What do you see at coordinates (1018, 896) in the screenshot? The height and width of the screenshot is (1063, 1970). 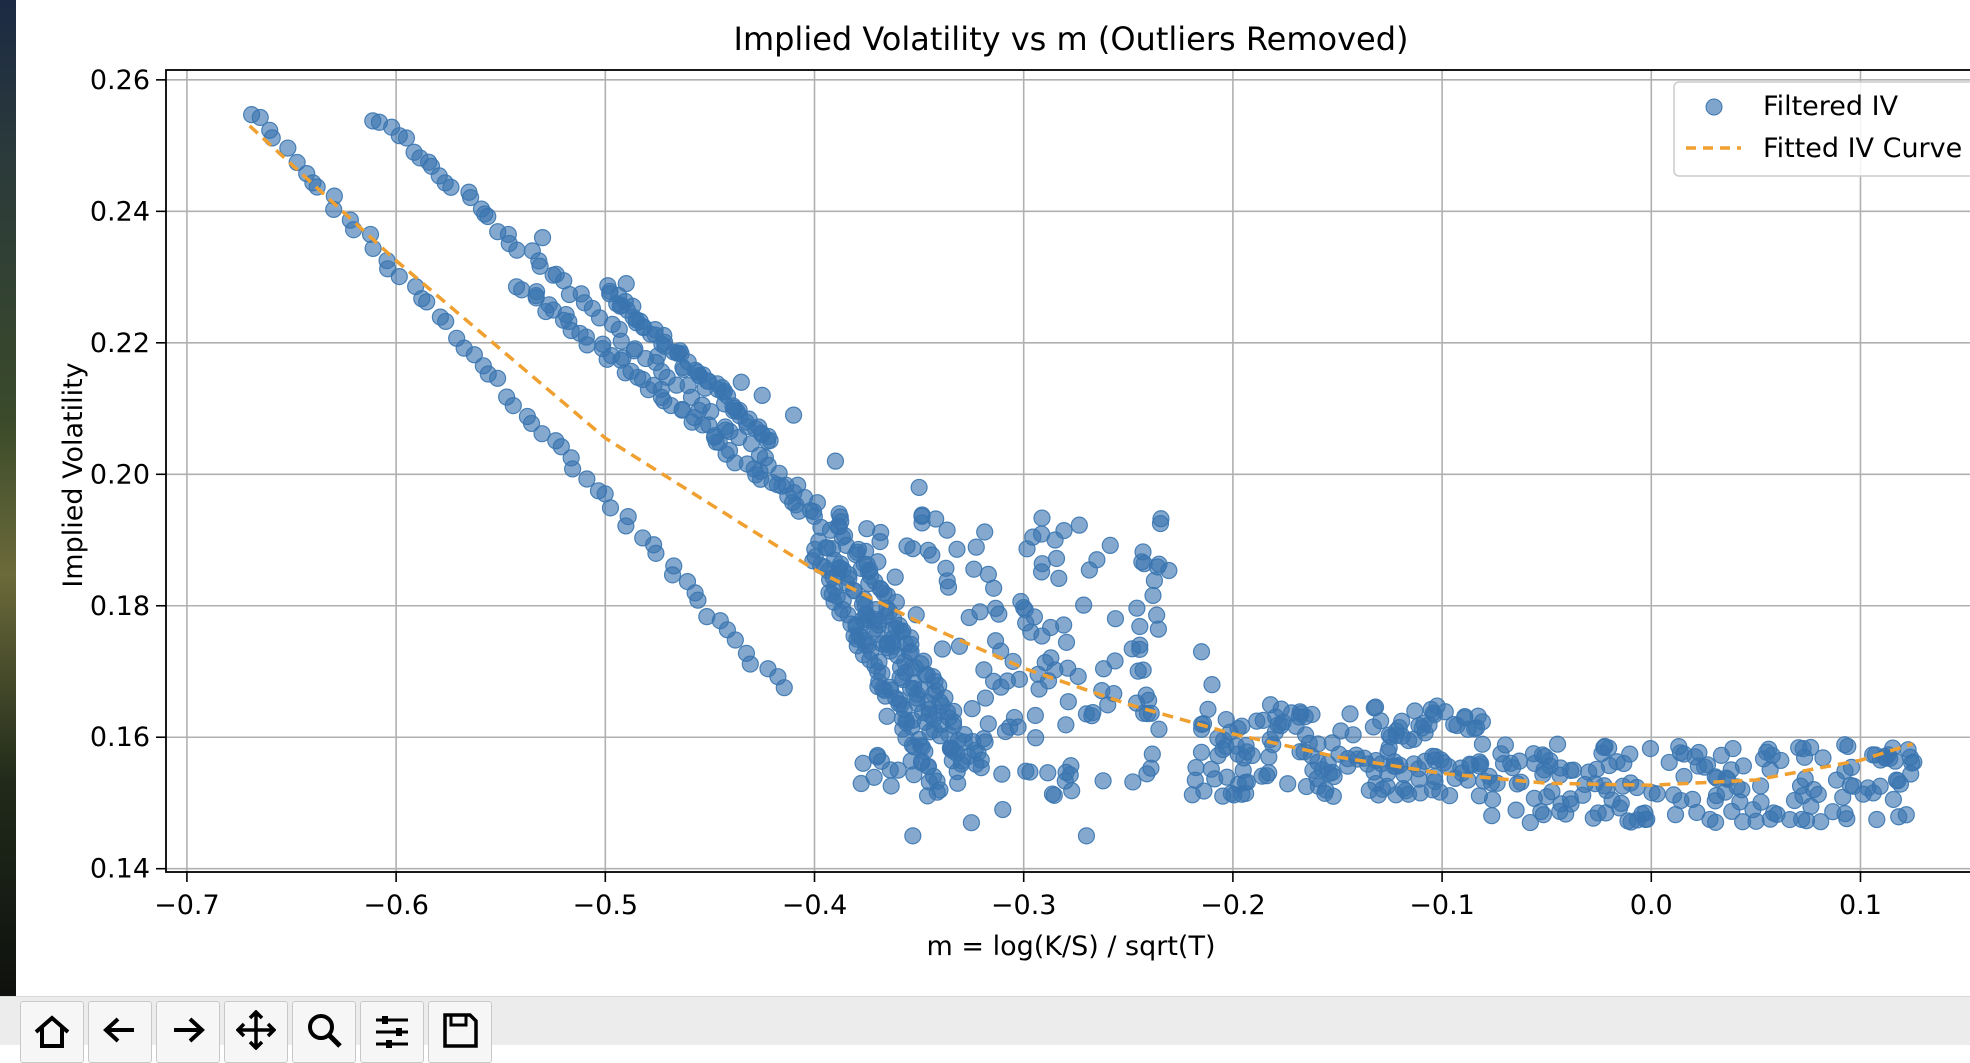 I see `x-axis-ticks: −0.7 −0.6 −0.5 −0.4 −0.3 −0.2 −0.1 0.0 0.1` at bounding box center [1018, 896].